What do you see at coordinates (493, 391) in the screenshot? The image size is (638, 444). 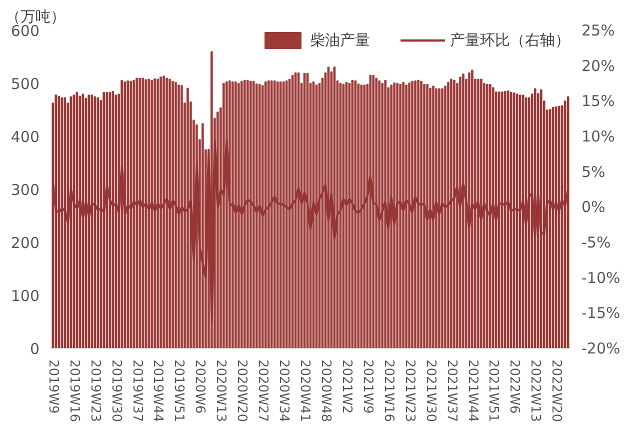 I see `x-tick-label: 2021W51` at bounding box center [493, 391].